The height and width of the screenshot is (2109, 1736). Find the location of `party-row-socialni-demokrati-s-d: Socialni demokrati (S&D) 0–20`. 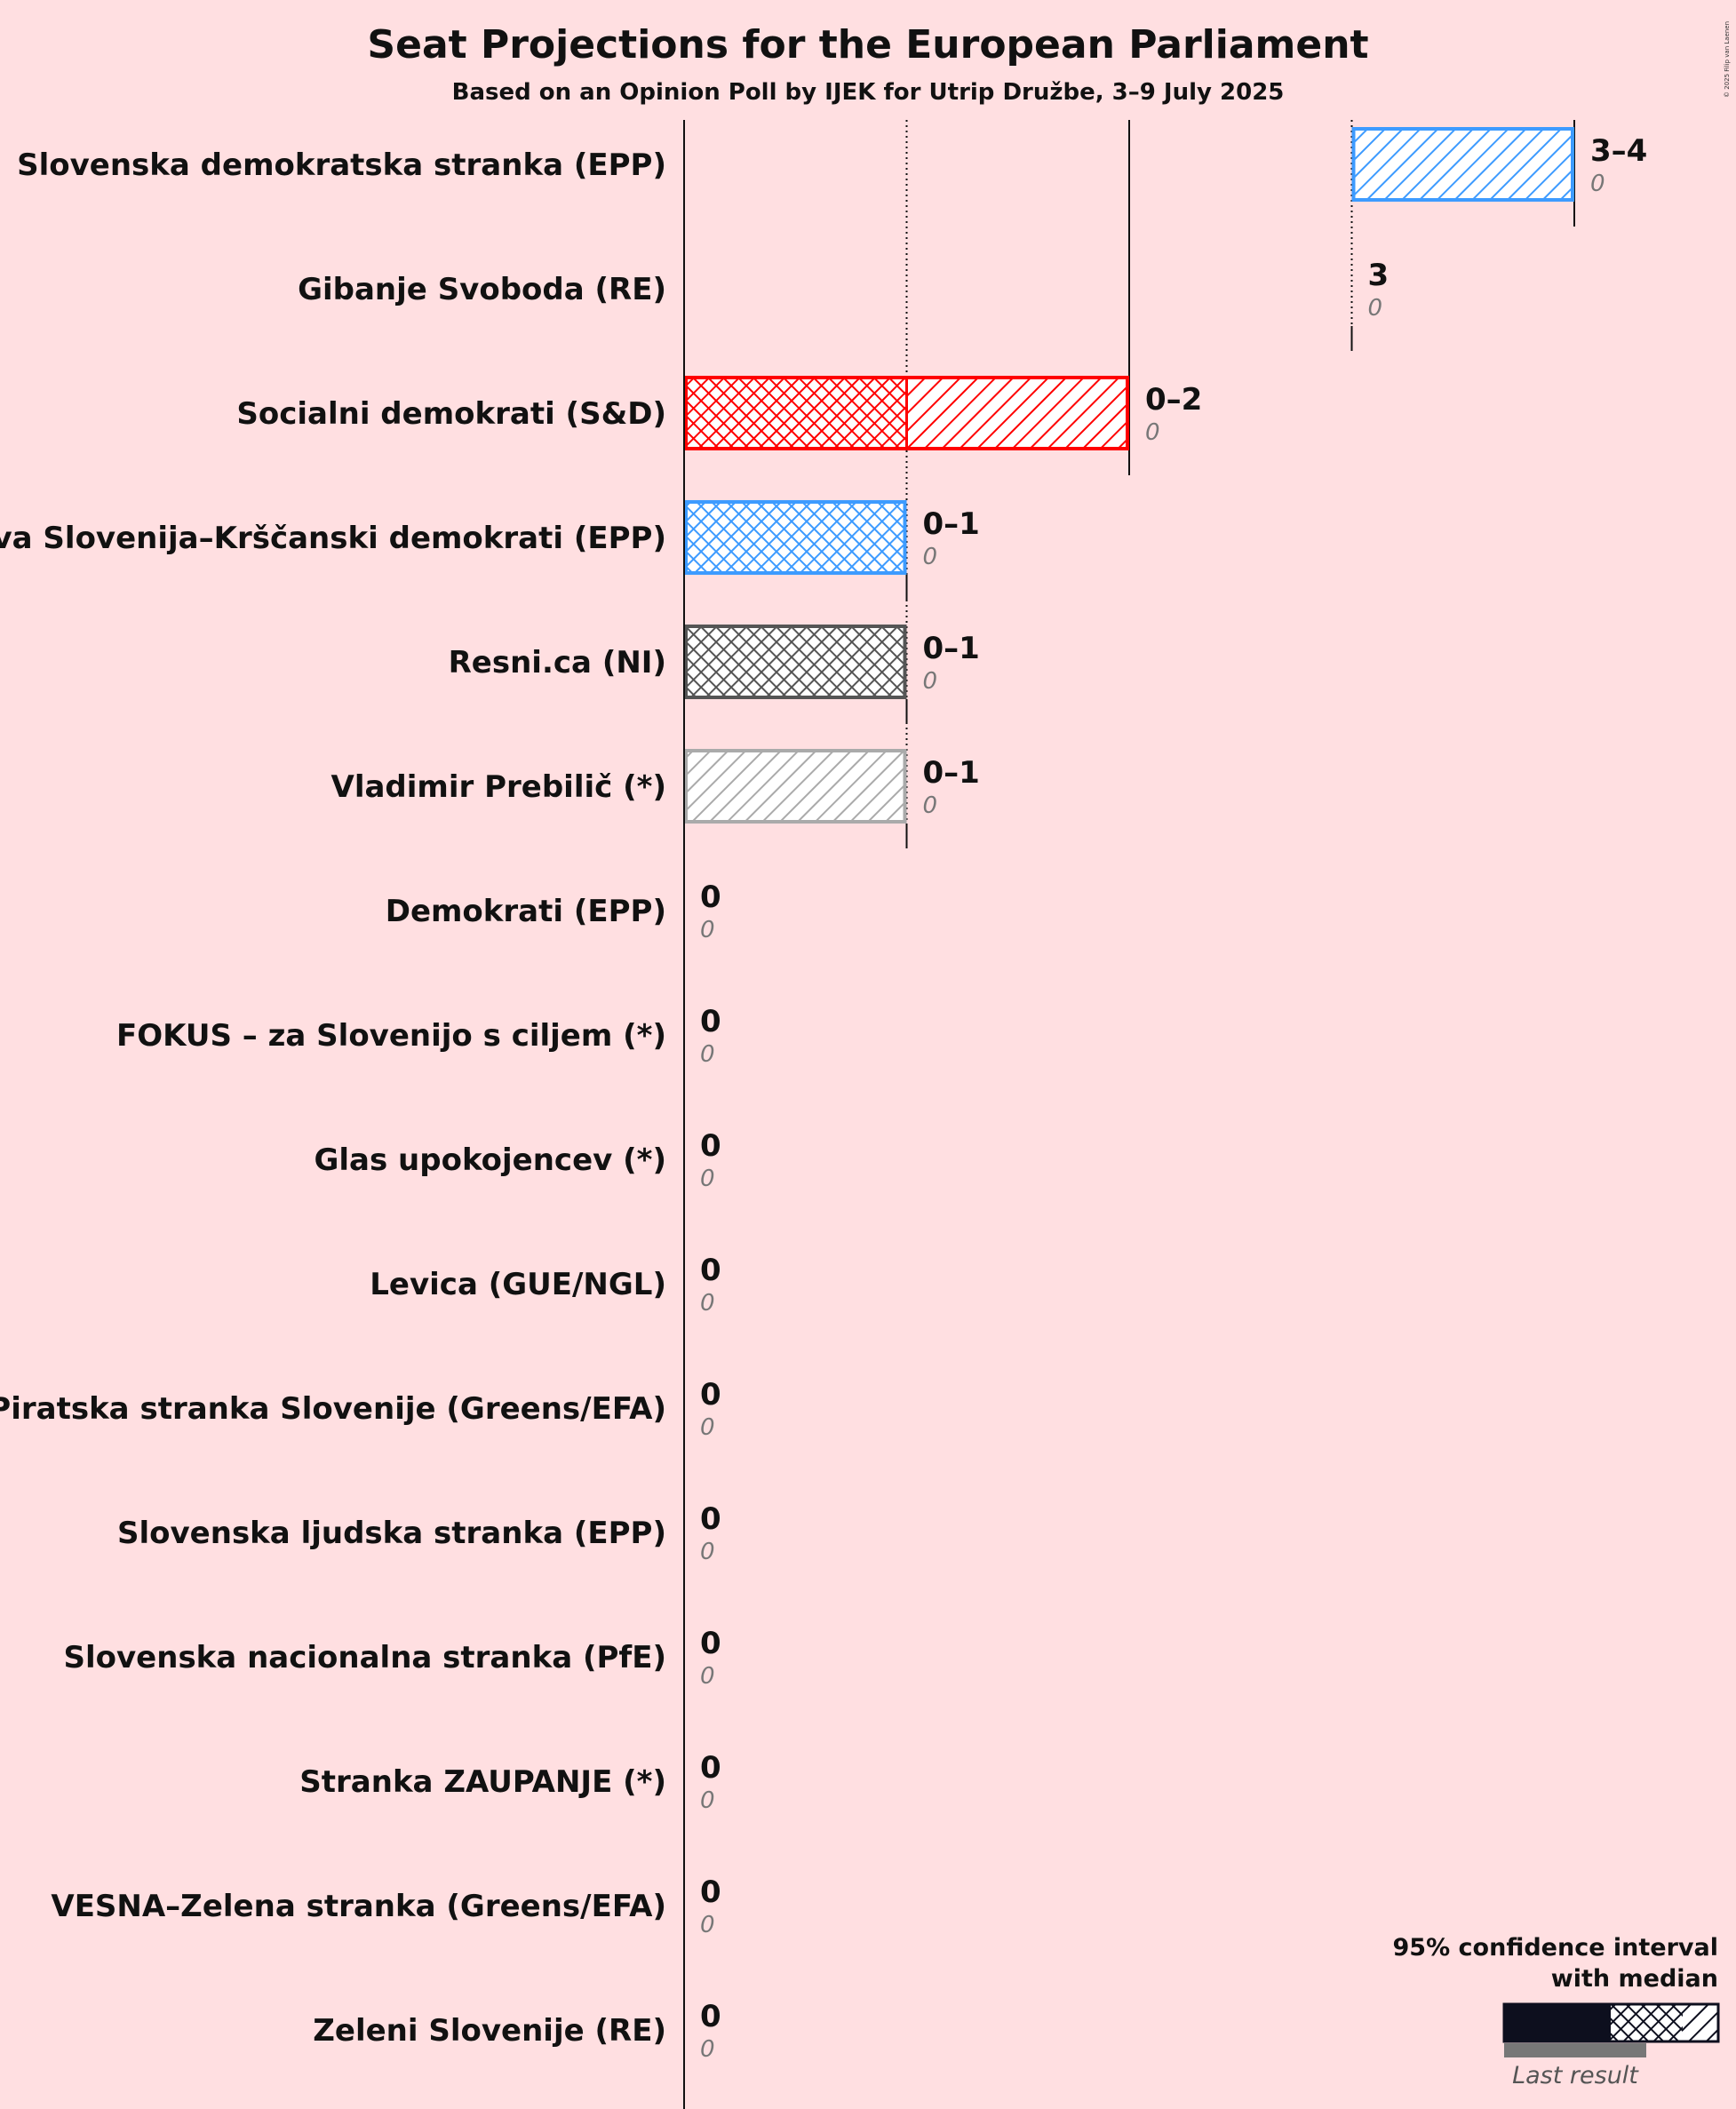

party-row-socialni-demokrati-s-d: Socialni demokrati (S&D) 0–20 is located at coordinates (719, 425).